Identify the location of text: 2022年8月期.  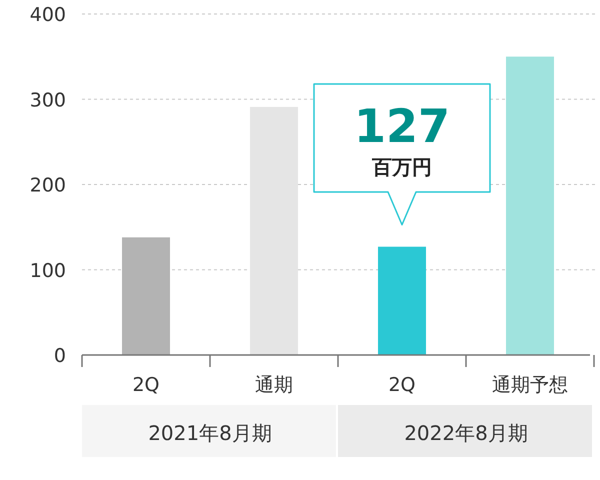
(466, 433).